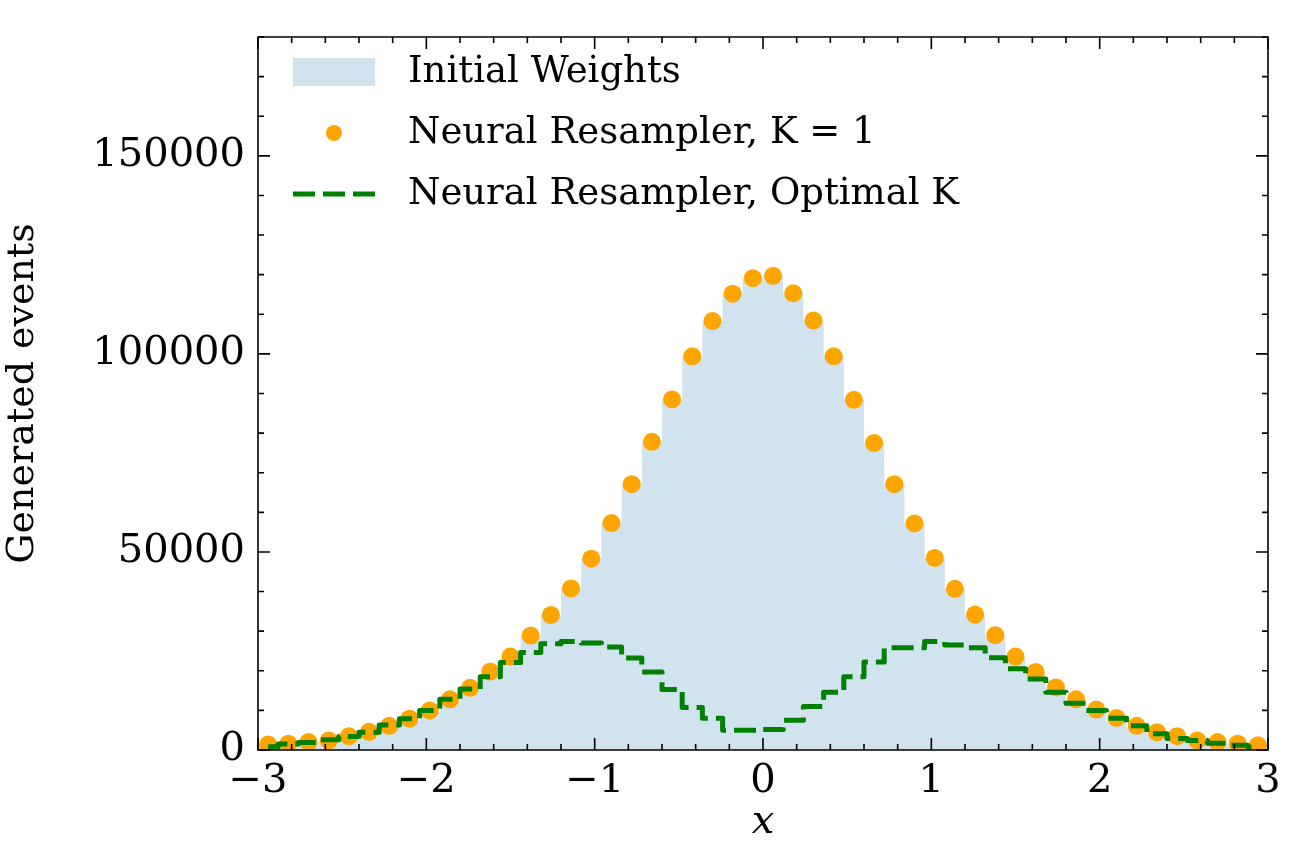  Describe the element at coordinates (595, 778) in the screenshot. I see `x-tick-label: −1` at that location.